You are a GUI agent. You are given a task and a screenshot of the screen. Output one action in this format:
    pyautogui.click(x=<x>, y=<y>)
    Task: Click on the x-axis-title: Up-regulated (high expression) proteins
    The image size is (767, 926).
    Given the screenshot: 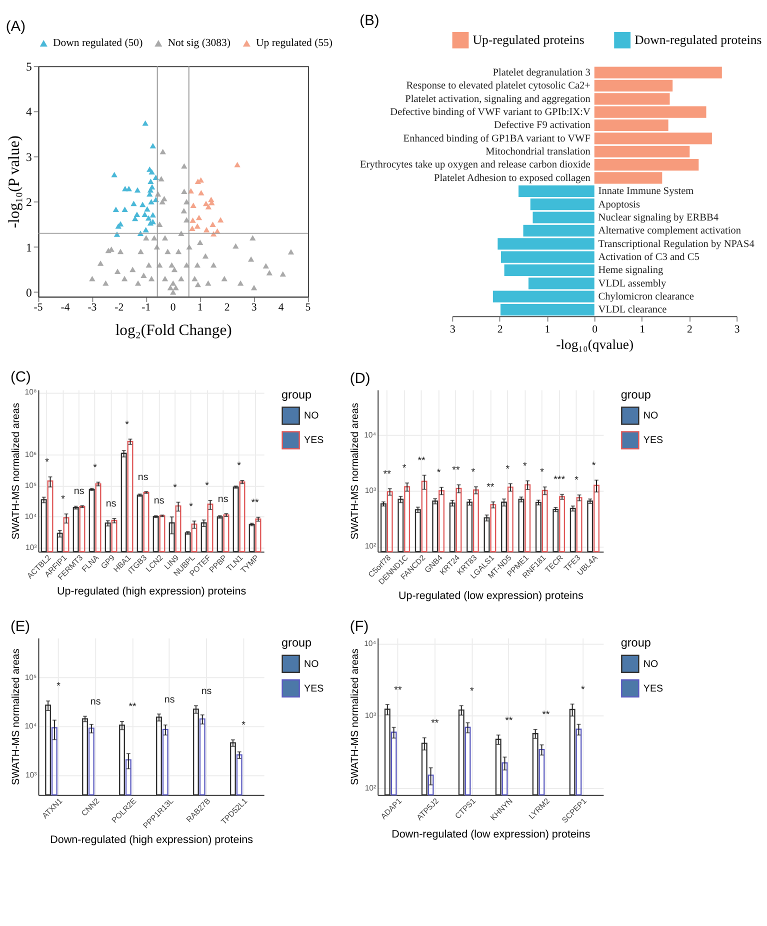 What is the action you would take?
    pyautogui.click(x=151, y=592)
    